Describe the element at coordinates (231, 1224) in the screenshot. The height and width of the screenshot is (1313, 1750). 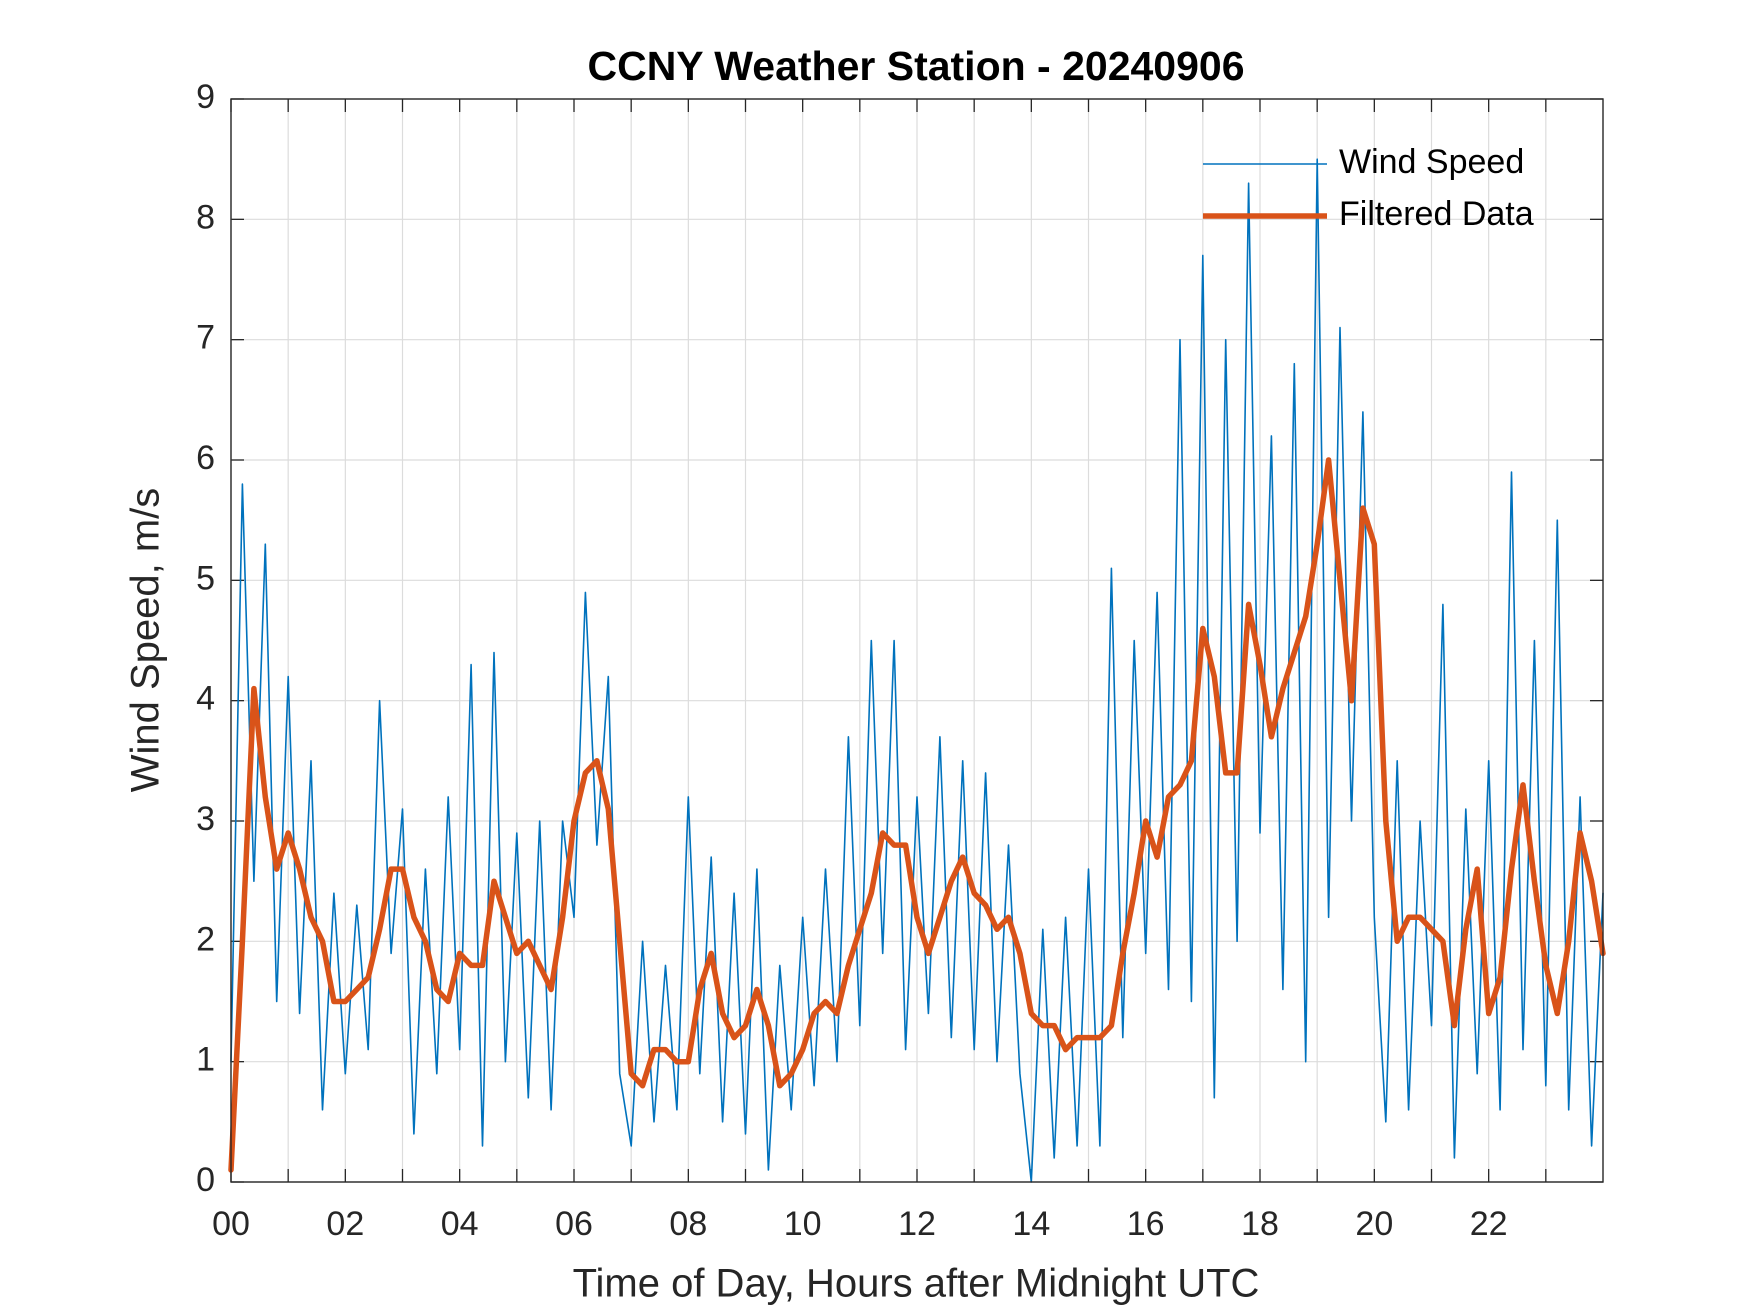
I see `x-tick-label: 00` at that location.